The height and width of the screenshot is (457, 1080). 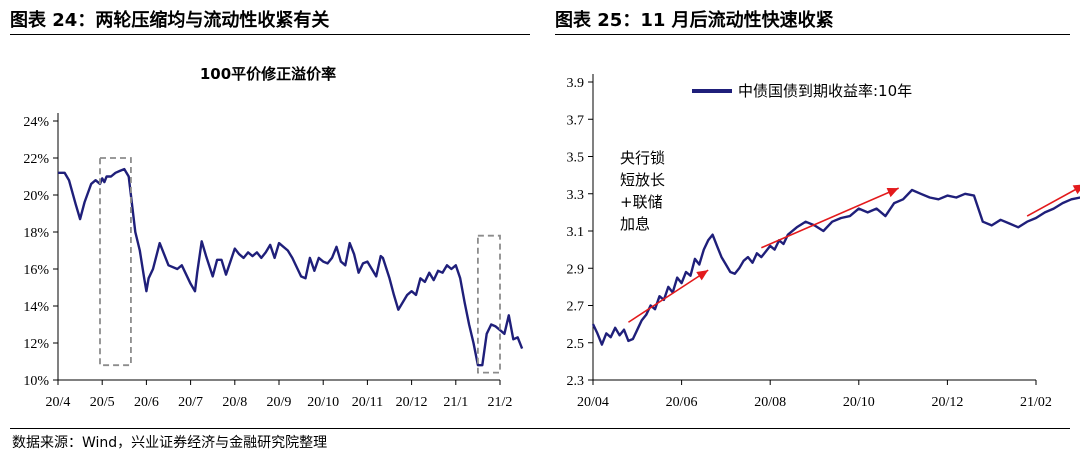 What do you see at coordinates (190, 402) in the screenshot?
I see `x-tick-label: 20/7` at bounding box center [190, 402].